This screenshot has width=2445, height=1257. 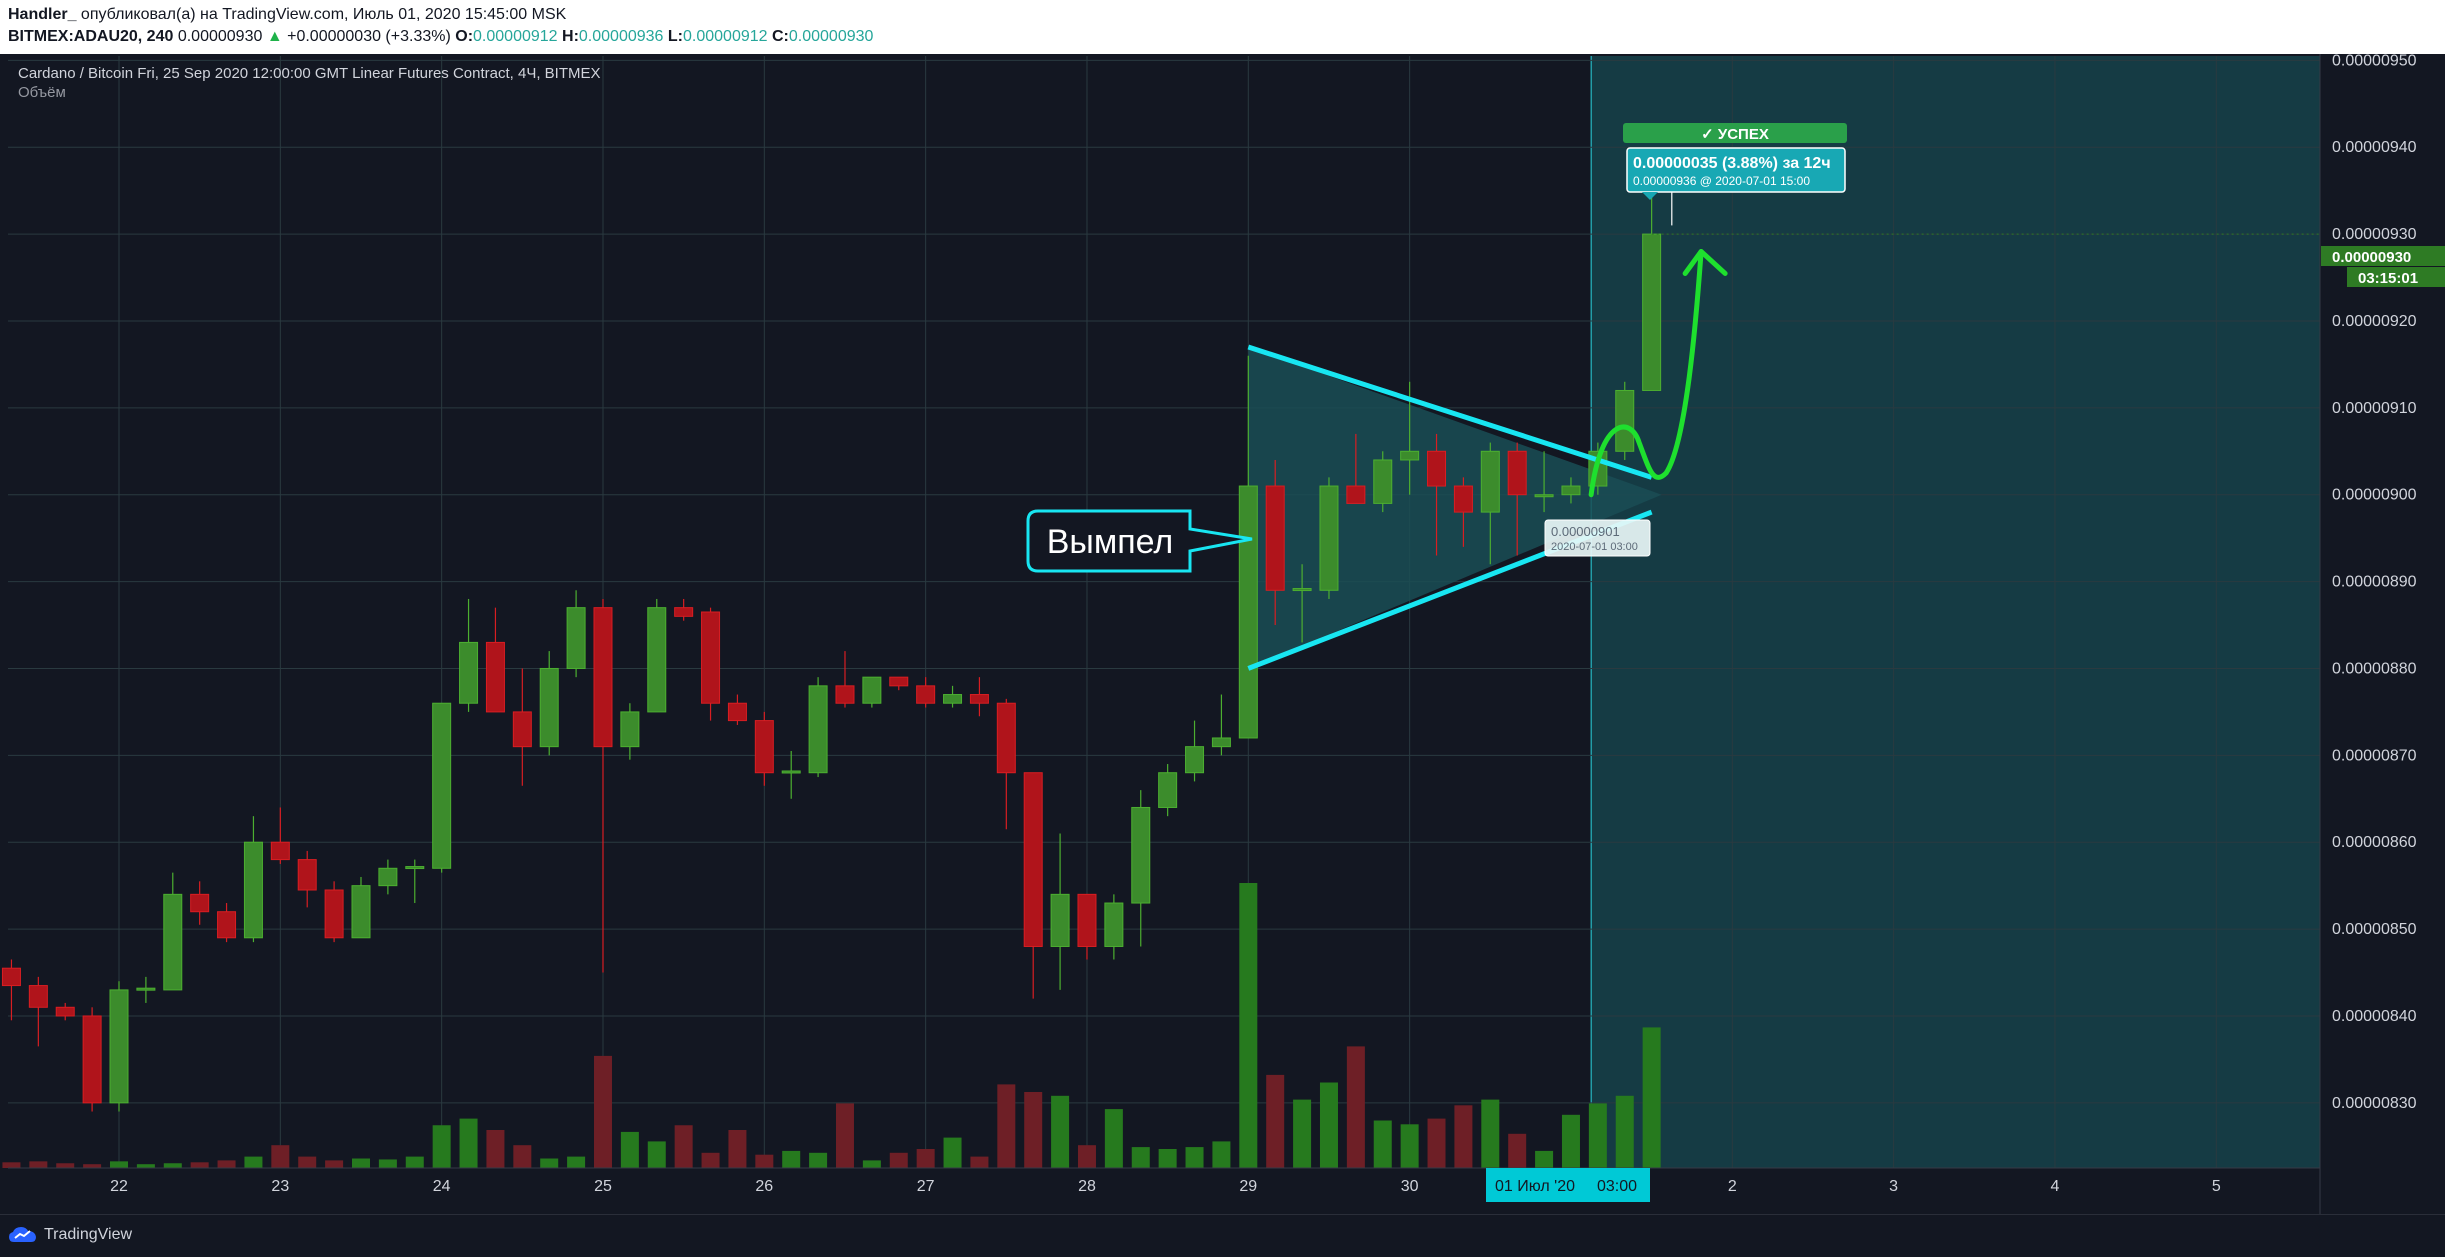 What do you see at coordinates (1139, 541) in the screenshot?
I see `pennant-callout: Вымпел` at bounding box center [1139, 541].